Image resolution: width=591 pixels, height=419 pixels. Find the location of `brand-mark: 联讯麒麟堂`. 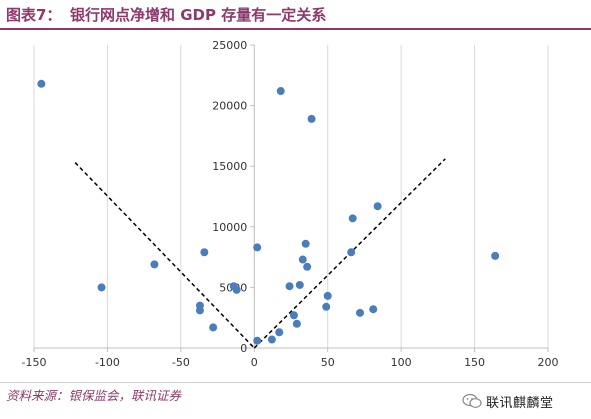

brand-mark: 联讯麒麟堂 is located at coordinates (508, 401).